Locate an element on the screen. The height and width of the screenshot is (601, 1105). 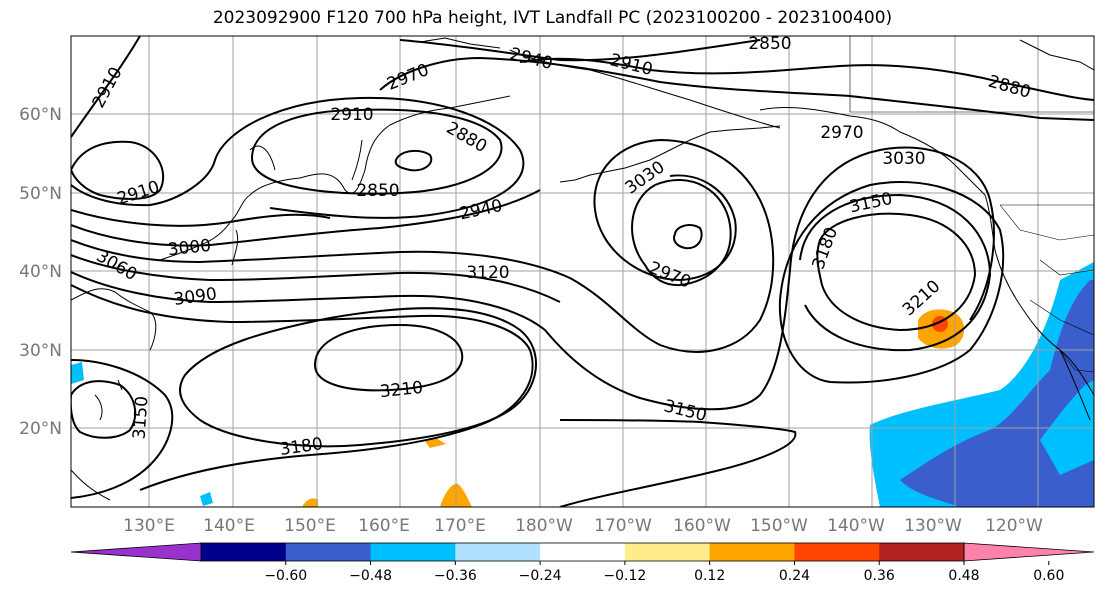
lon-label: 130°E is located at coordinates (149, 526).